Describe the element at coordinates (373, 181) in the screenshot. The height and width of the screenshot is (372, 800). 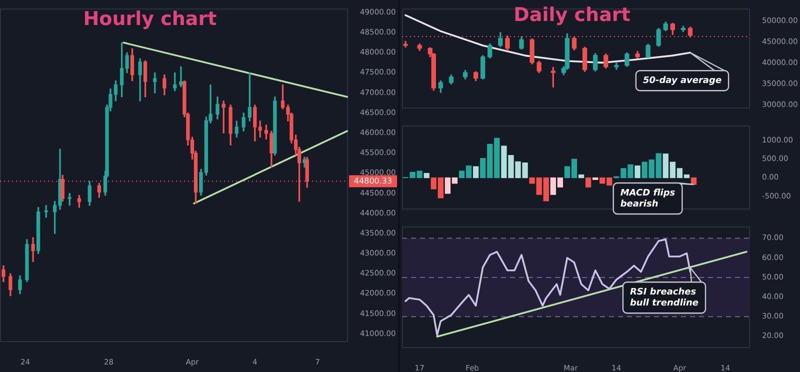
I see `ref-line-label: 44800.33` at that location.